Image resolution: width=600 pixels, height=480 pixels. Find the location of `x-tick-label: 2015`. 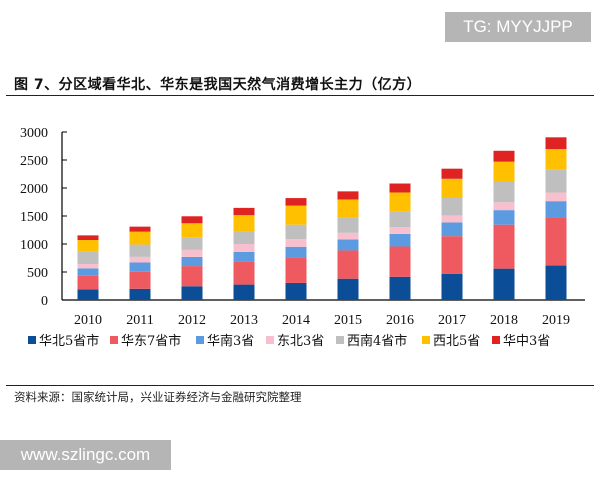

x-tick-label: 2015 is located at coordinates (348, 320).